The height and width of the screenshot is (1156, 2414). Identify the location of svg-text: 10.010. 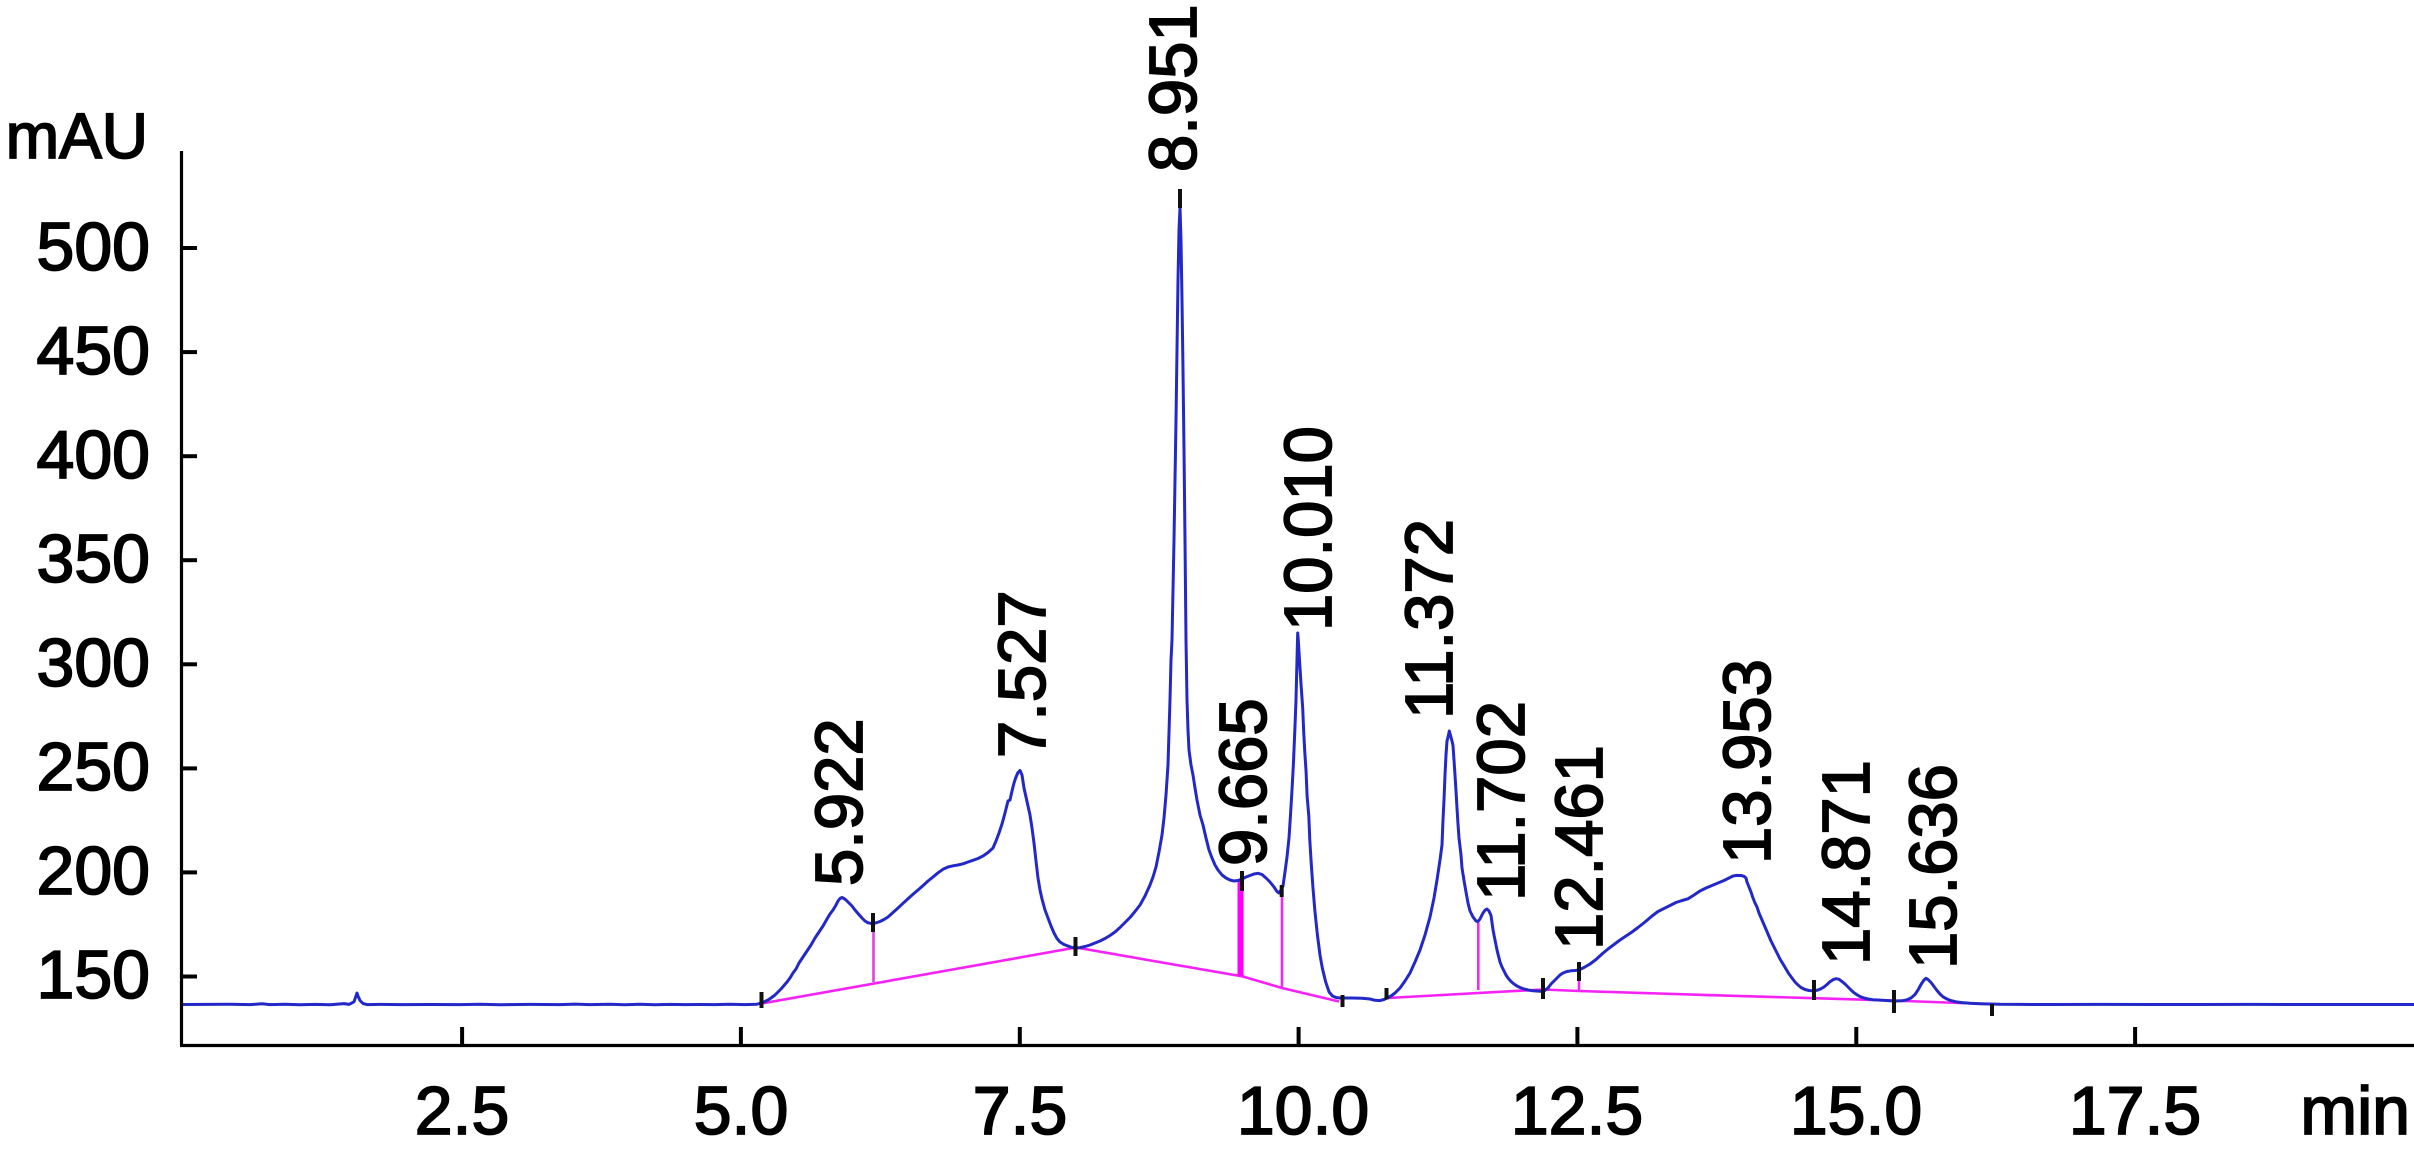
(1308, 528).